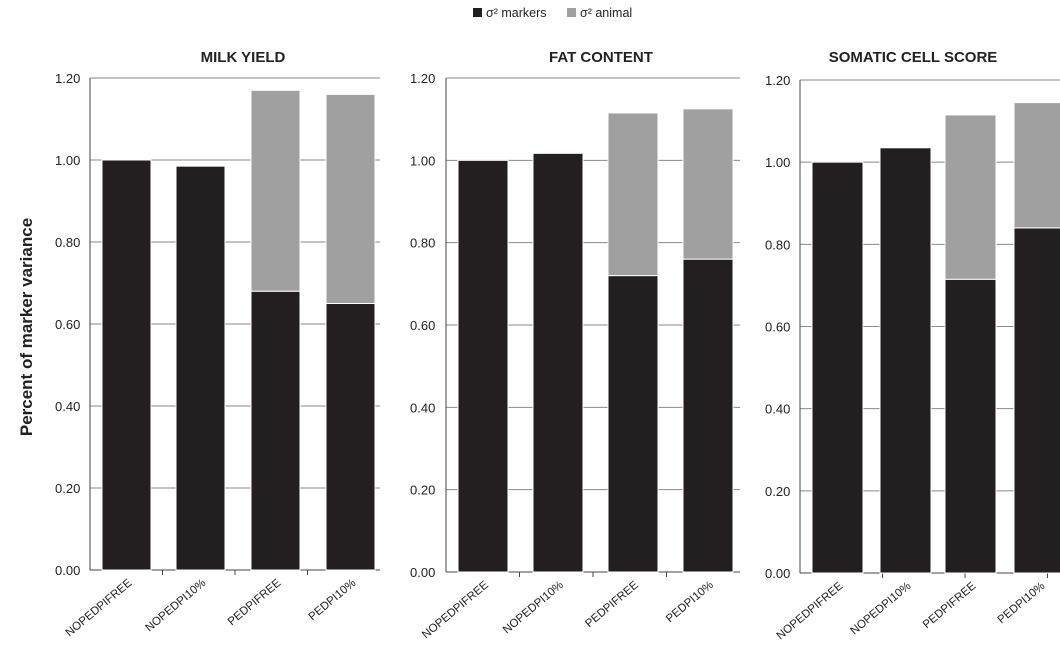  I want to click on legend-label: σ² markers, so click(516, 13).